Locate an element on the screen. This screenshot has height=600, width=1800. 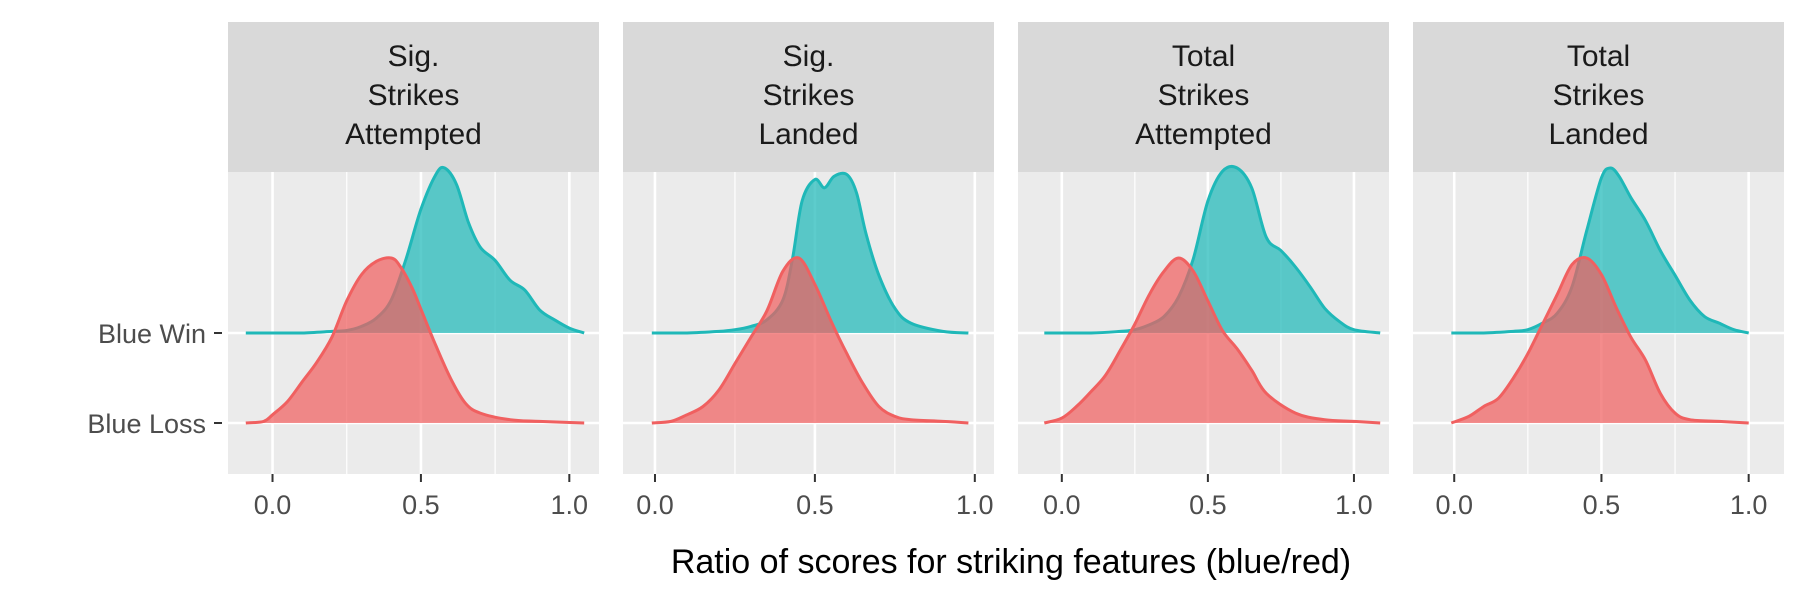
y-tick-label: Blue Loss is located at coordinates (146, 424).